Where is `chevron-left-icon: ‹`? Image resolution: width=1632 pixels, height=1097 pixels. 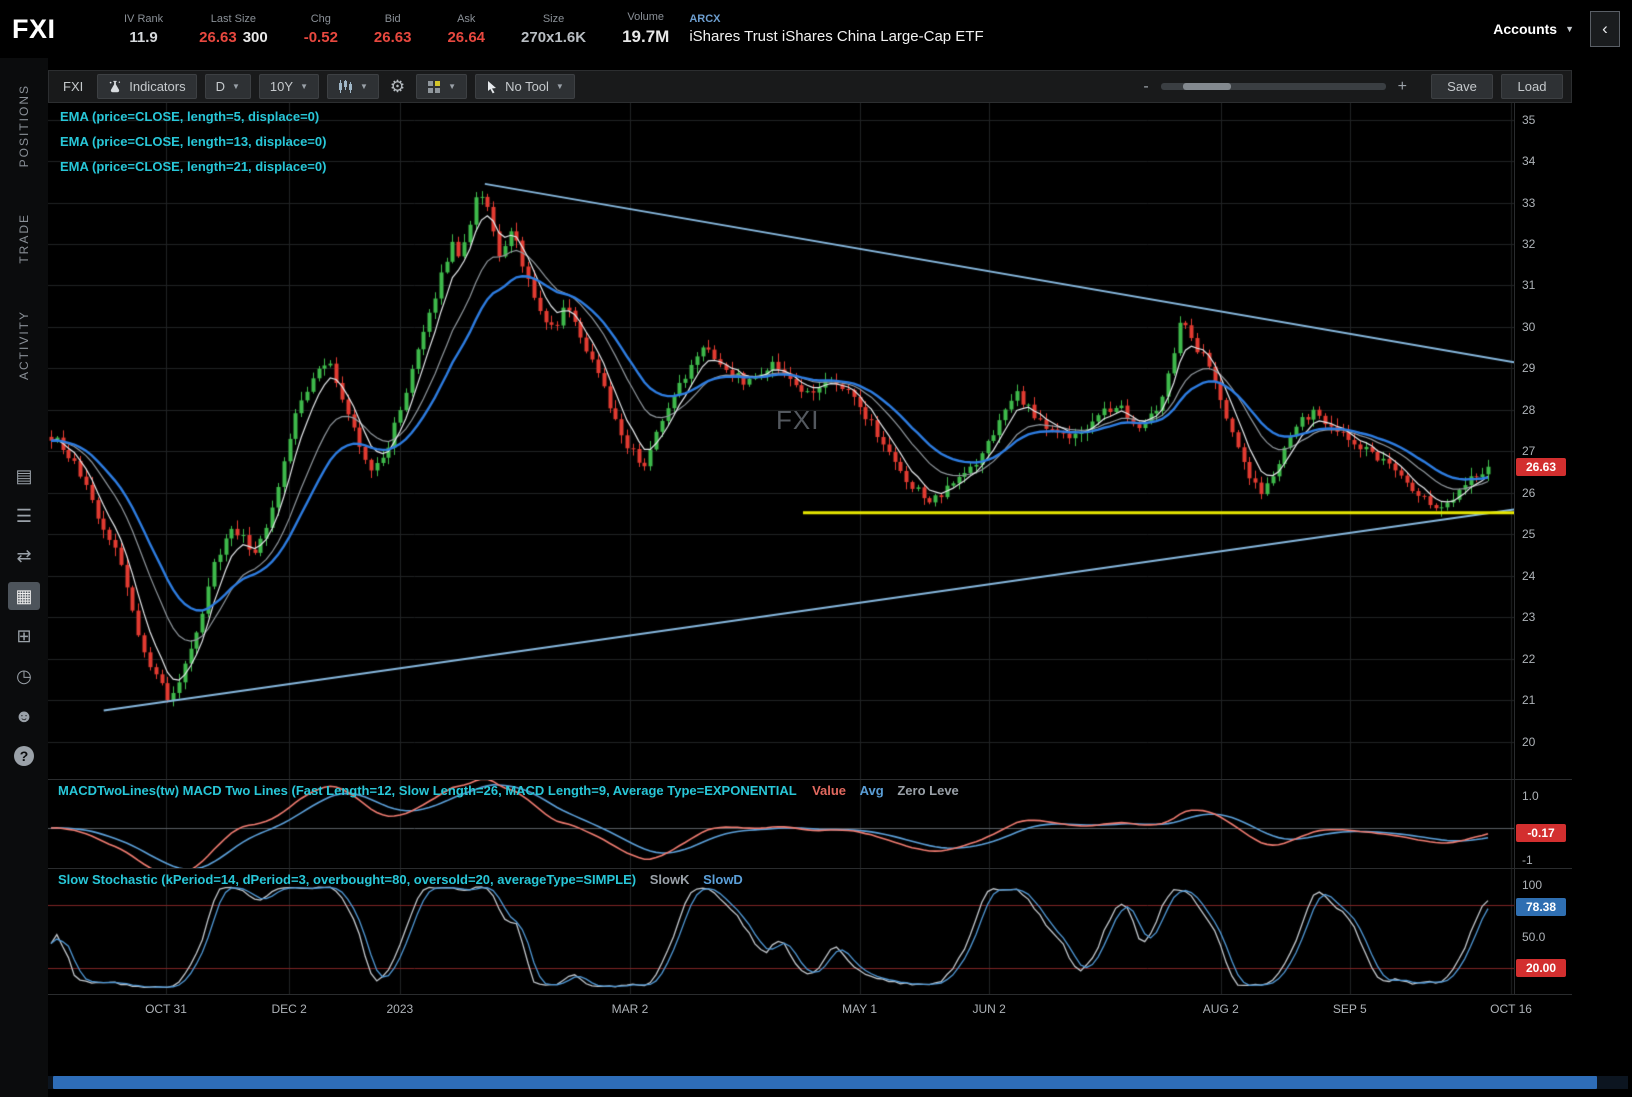
chevron-left-icon: ‹ is located at coordinates (1605, 28).